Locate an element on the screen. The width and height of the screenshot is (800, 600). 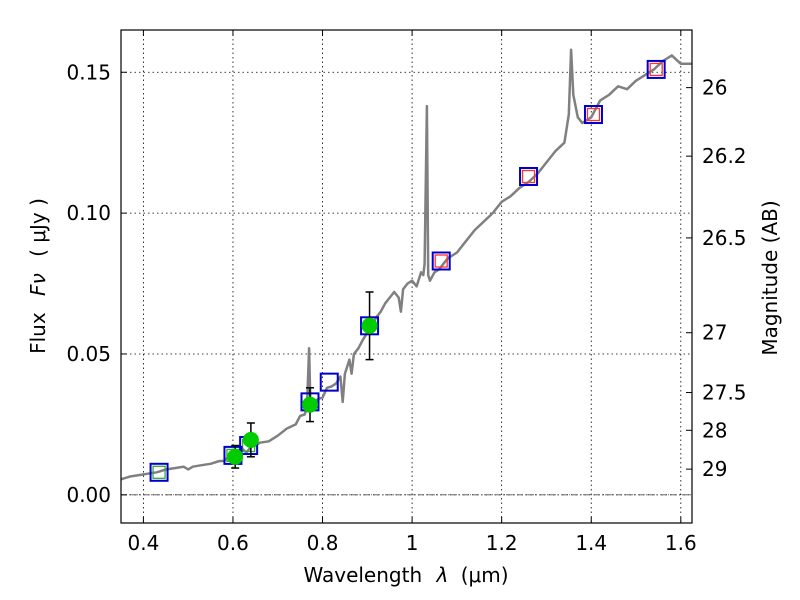
y-tick-label: 0.15 is located at coordinates (88, 72).